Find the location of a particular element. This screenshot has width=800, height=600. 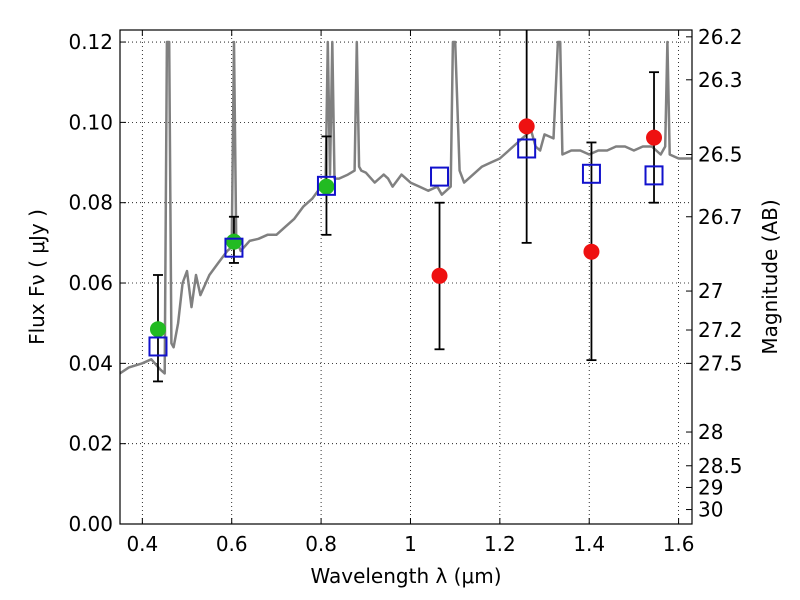

x-tick-label: 1.4 is located at coordinates (589, 544).